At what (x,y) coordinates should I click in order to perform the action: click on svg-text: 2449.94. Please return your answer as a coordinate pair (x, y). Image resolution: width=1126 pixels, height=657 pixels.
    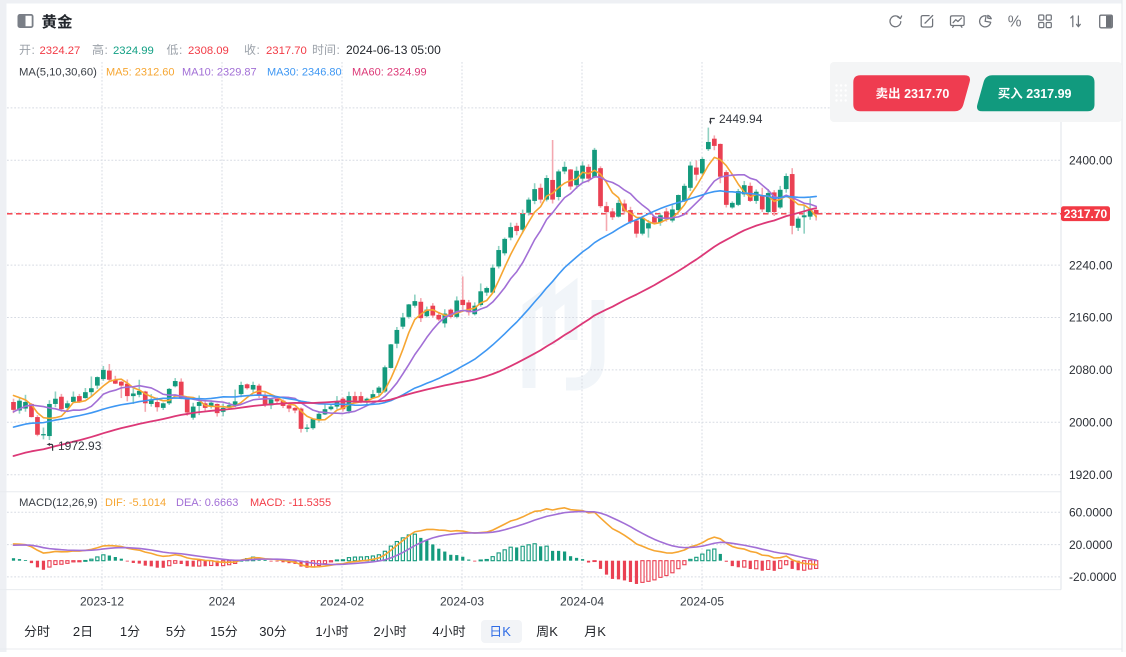
    Looking at the image, I should click on (741, 119).